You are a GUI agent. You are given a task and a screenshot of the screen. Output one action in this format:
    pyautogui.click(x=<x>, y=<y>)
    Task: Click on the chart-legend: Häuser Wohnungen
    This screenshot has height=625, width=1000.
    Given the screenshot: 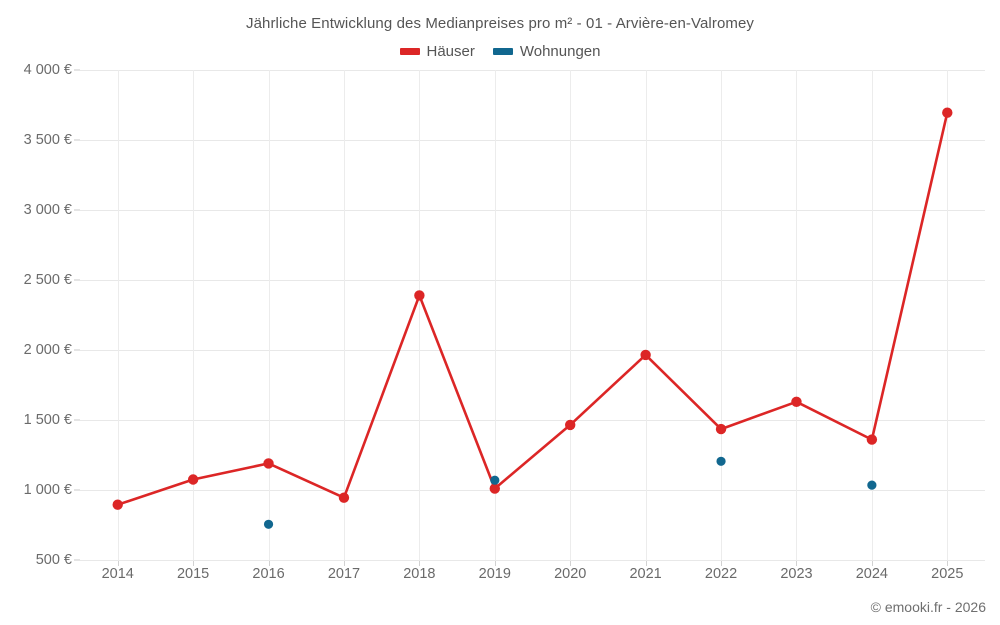 What is the action you would take?
    pyautogui.click(x=500, y=51)
    